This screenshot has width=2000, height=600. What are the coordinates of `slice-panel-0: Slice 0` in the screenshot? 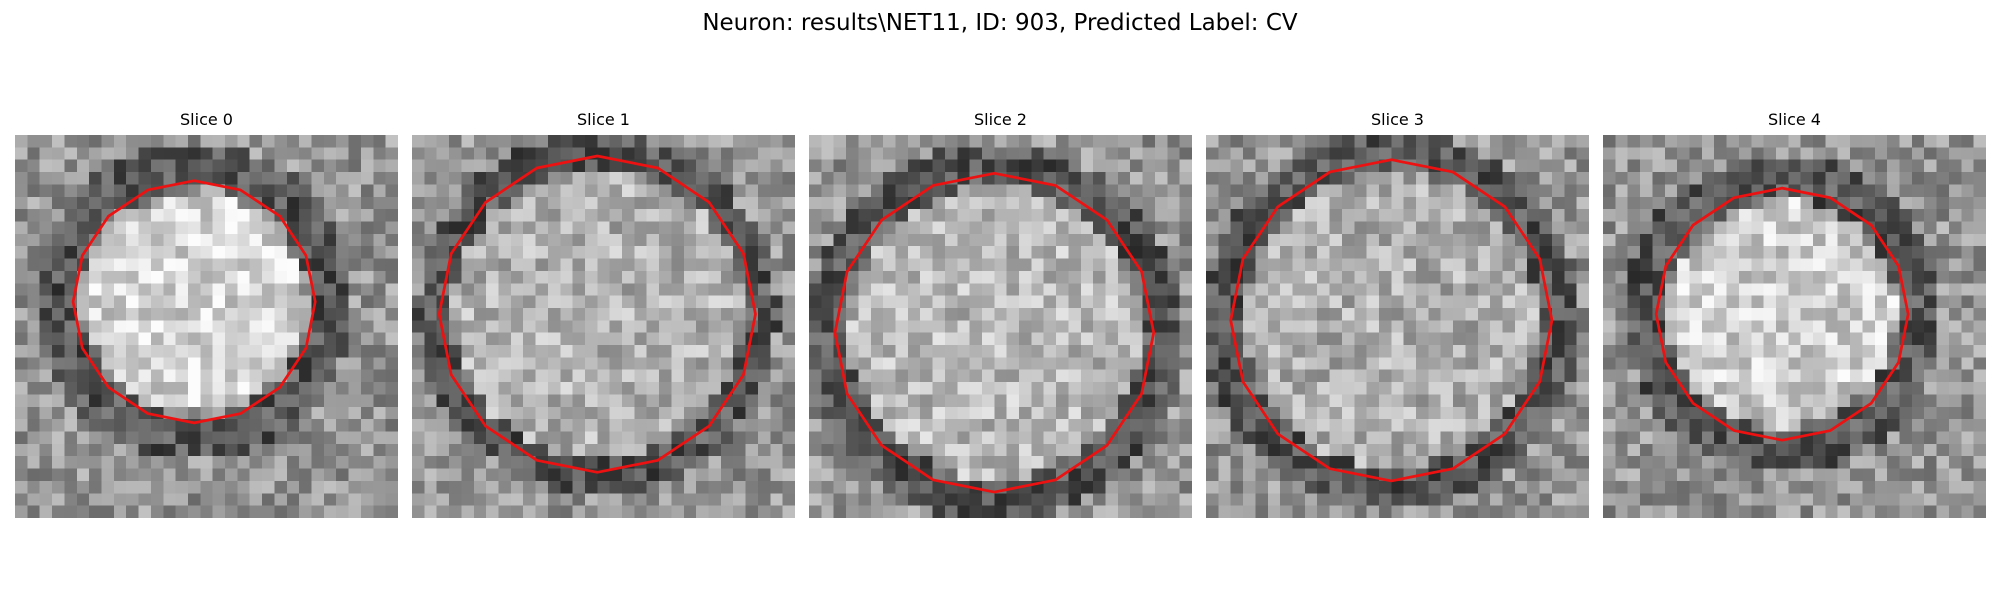 It's located at (206, 314).